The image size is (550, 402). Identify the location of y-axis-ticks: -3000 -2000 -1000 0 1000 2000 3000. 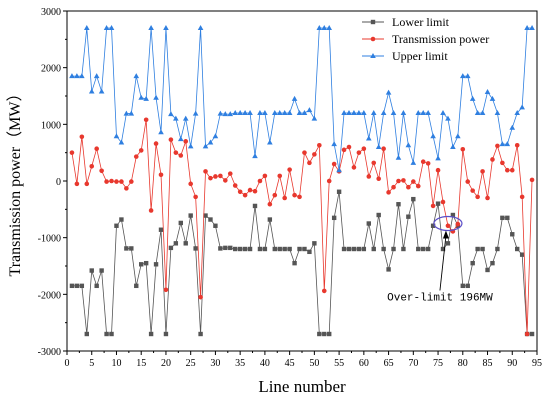
(52, 182).